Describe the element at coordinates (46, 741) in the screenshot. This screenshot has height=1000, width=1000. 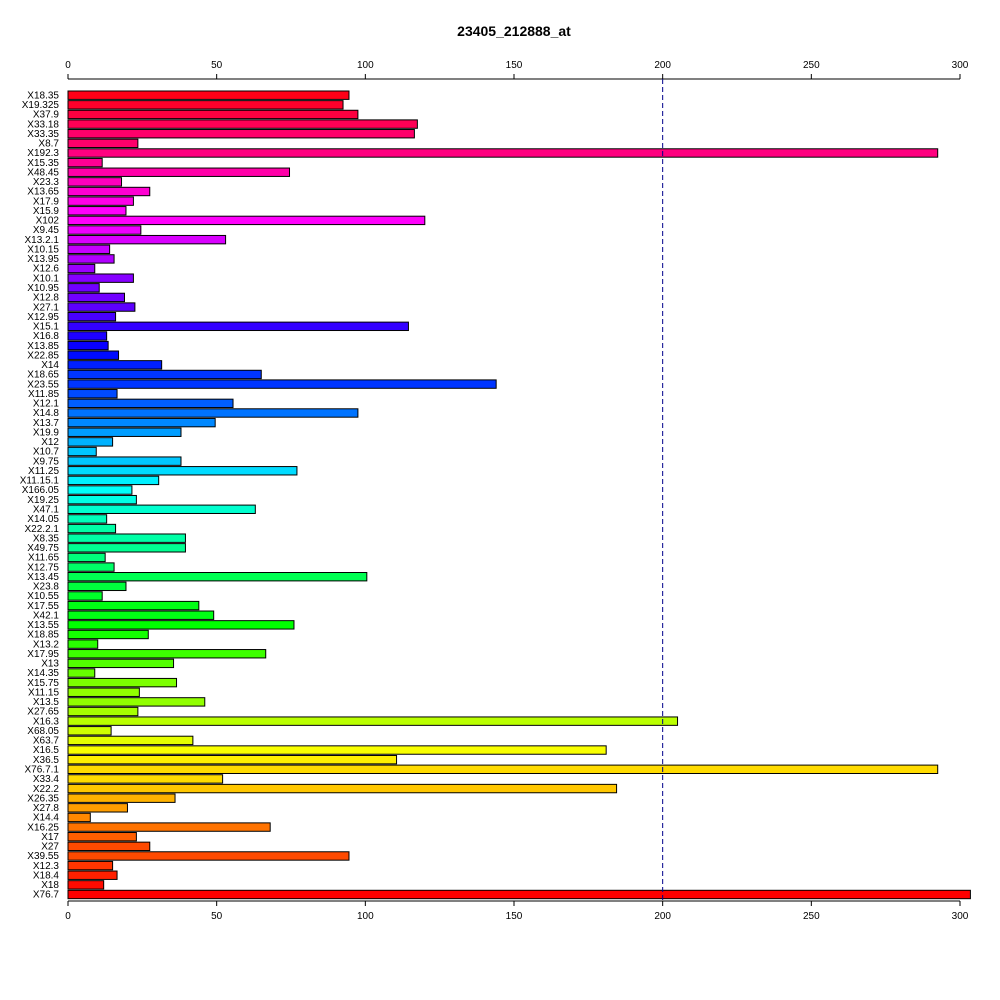
I see `category-label: X63.7` at that location.